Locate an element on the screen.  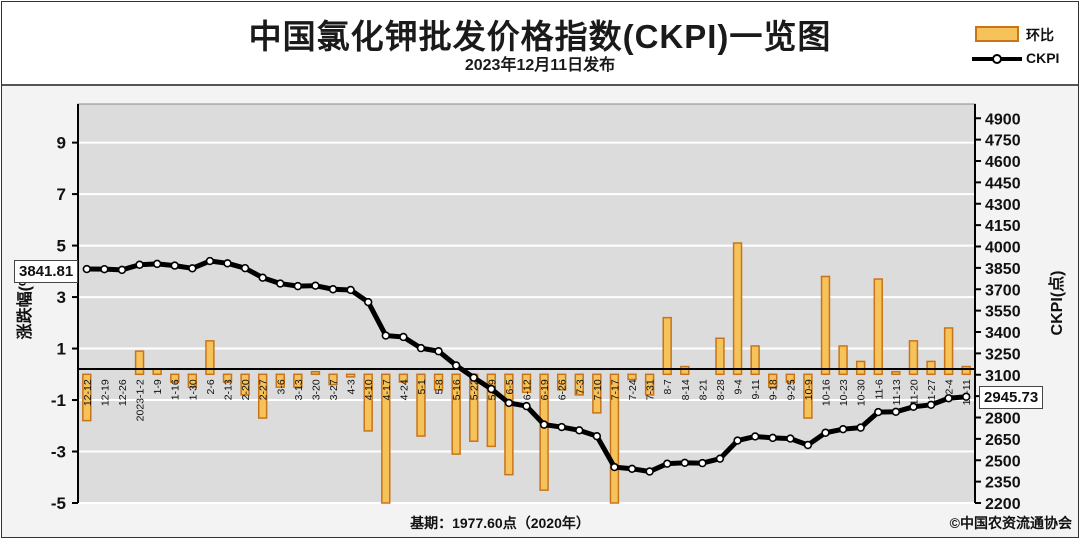
legend-bar-label: 环比 is located at coordinates (1040, 35).